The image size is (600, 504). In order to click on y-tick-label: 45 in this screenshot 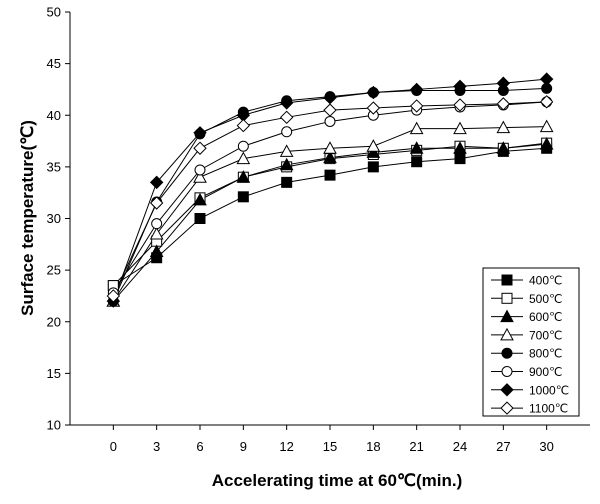, I will do `click(54, 63)`.